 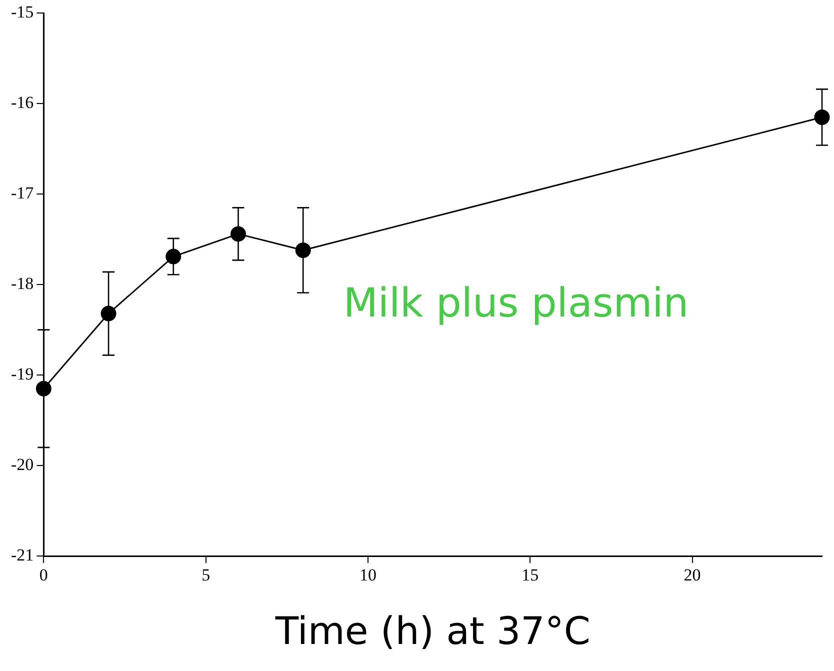 I want to click on x-tick-label: 5, so click(x=206, y=575).